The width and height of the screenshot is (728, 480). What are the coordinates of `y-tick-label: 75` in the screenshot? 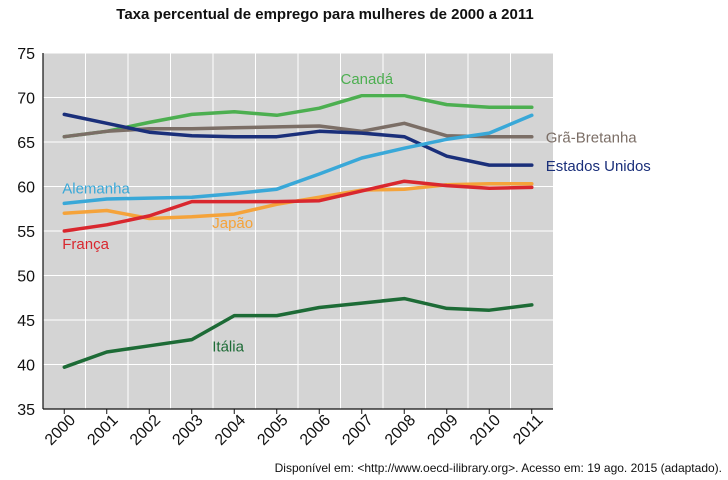 It's located at (26, 54).